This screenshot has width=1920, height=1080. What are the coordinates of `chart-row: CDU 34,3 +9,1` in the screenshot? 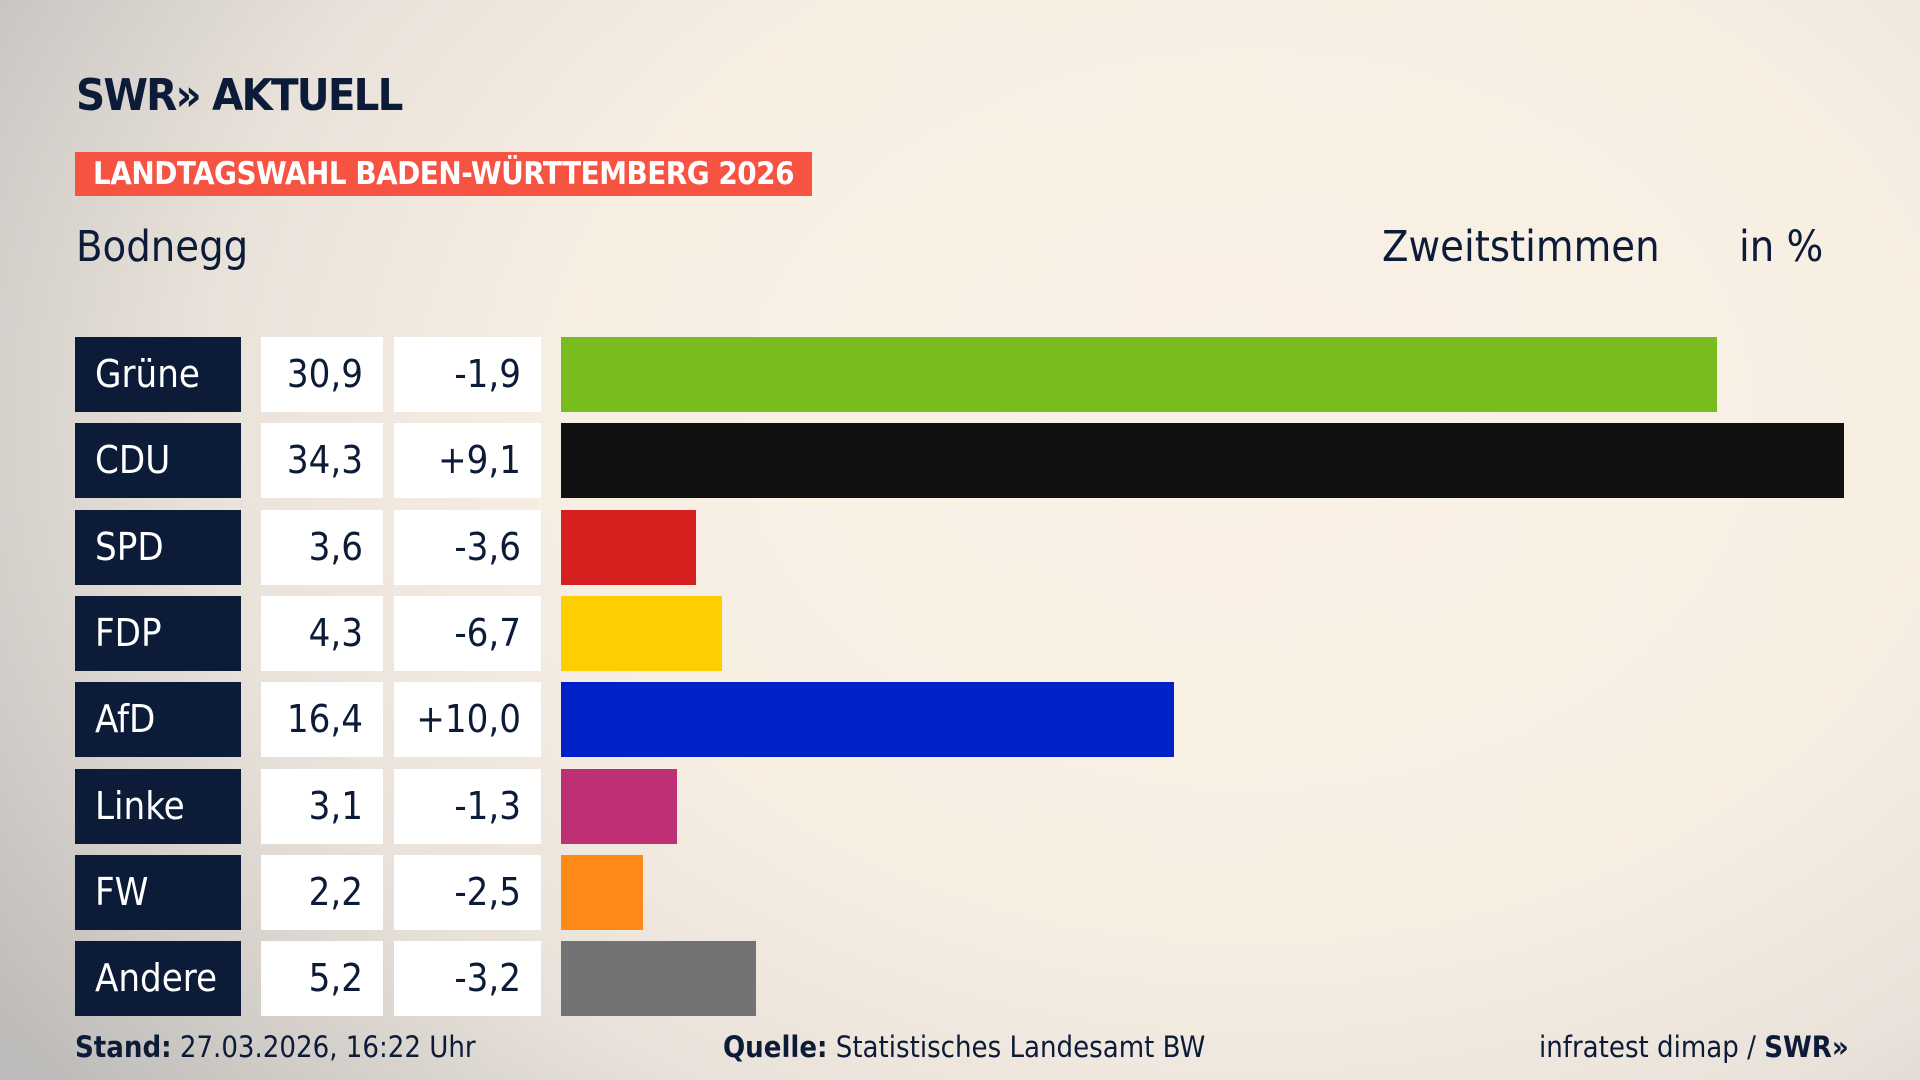 It's located at (960, 461).